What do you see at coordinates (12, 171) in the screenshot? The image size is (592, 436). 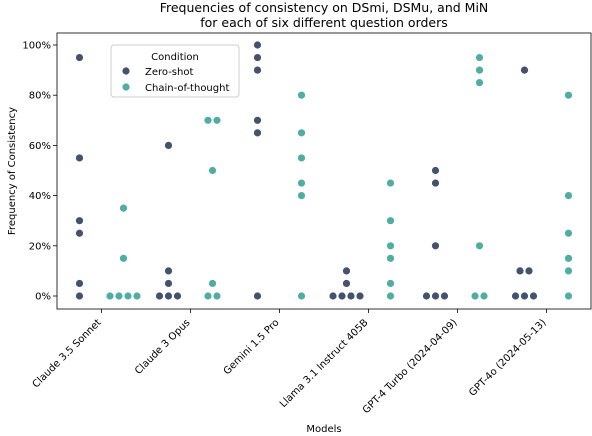 I see `y-axis-label: Frequency of Consistency` at bounding box center [12, 171].